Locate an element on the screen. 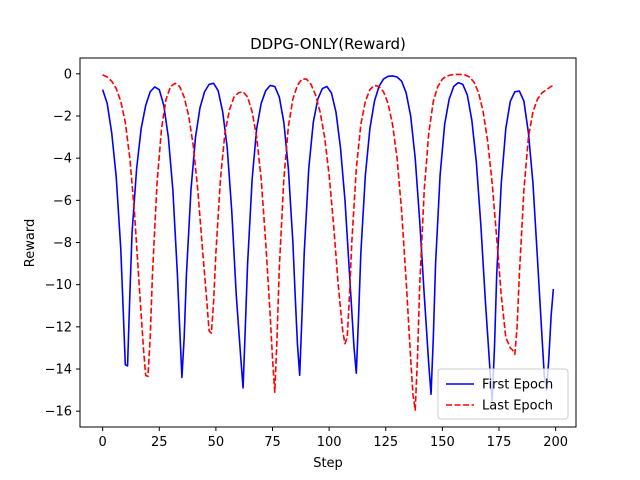 This screenshot has height=480, width=640. y-tick-label: −8 is located at coordinates (62, 243).